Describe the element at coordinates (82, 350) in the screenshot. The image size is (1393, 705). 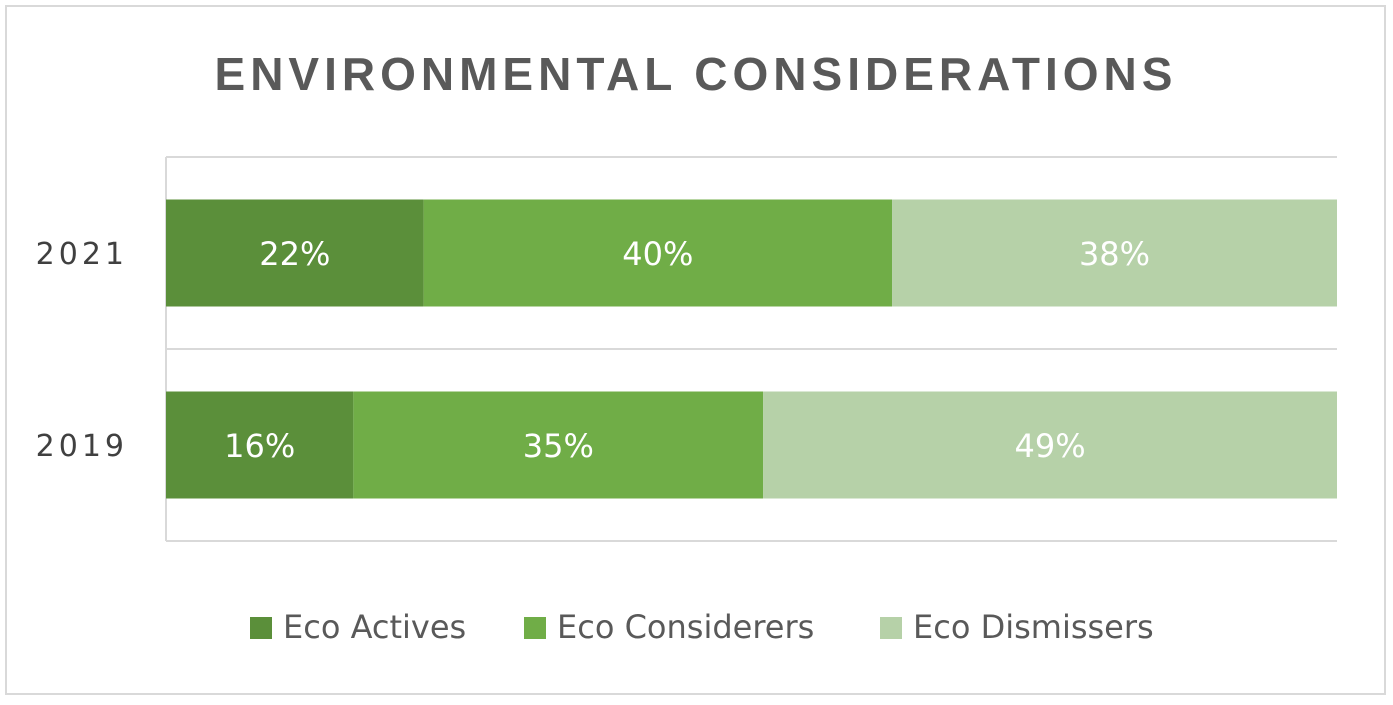
I see `category-labels: 2021 2019` at that location.